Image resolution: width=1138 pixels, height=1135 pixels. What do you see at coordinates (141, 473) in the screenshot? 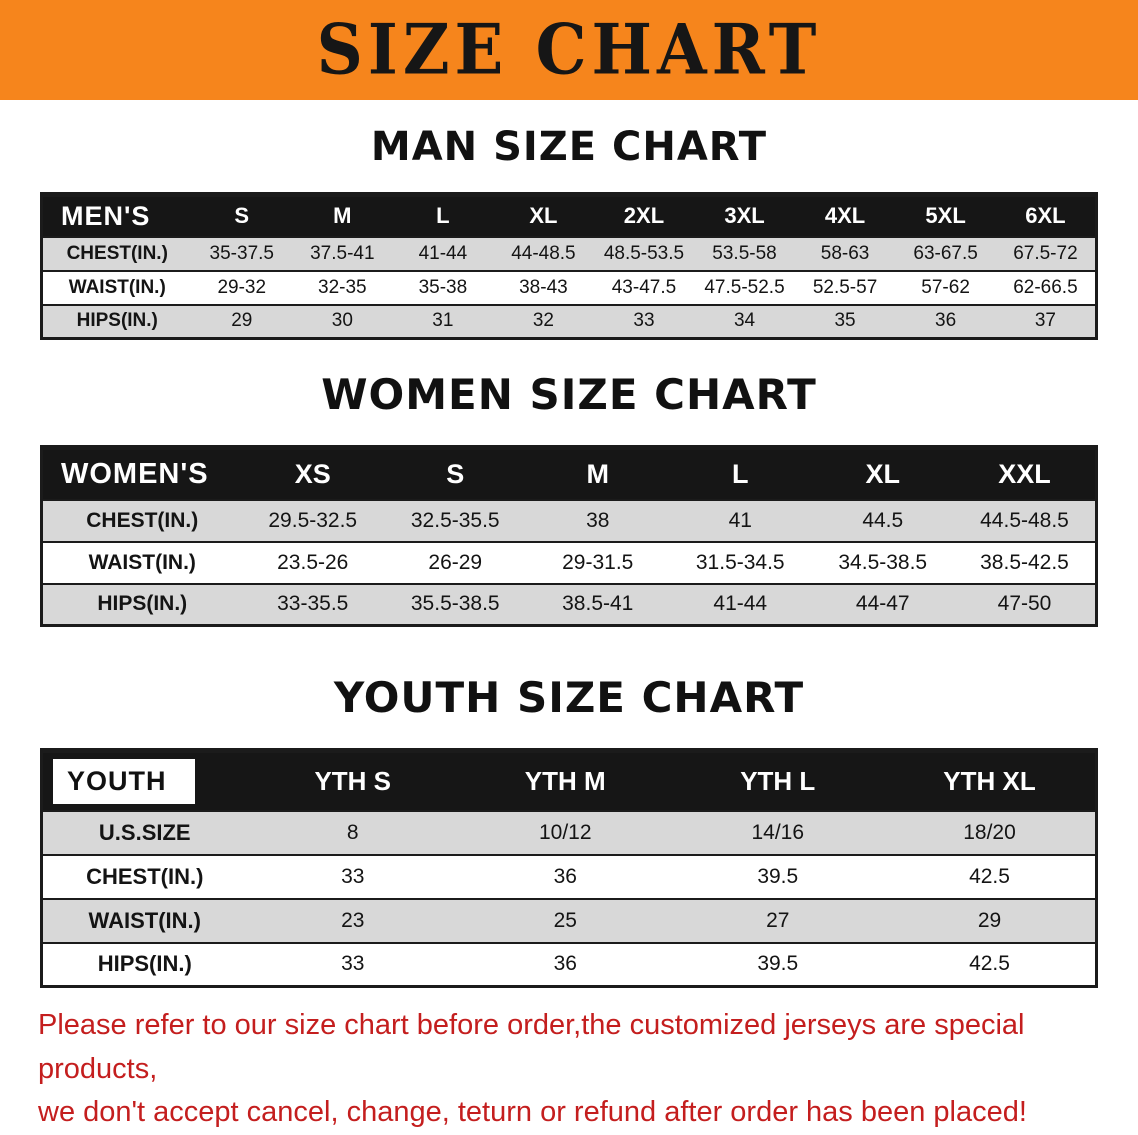
I see `table-corner-label: WOMEN'S` at bounding box center [141, 473].